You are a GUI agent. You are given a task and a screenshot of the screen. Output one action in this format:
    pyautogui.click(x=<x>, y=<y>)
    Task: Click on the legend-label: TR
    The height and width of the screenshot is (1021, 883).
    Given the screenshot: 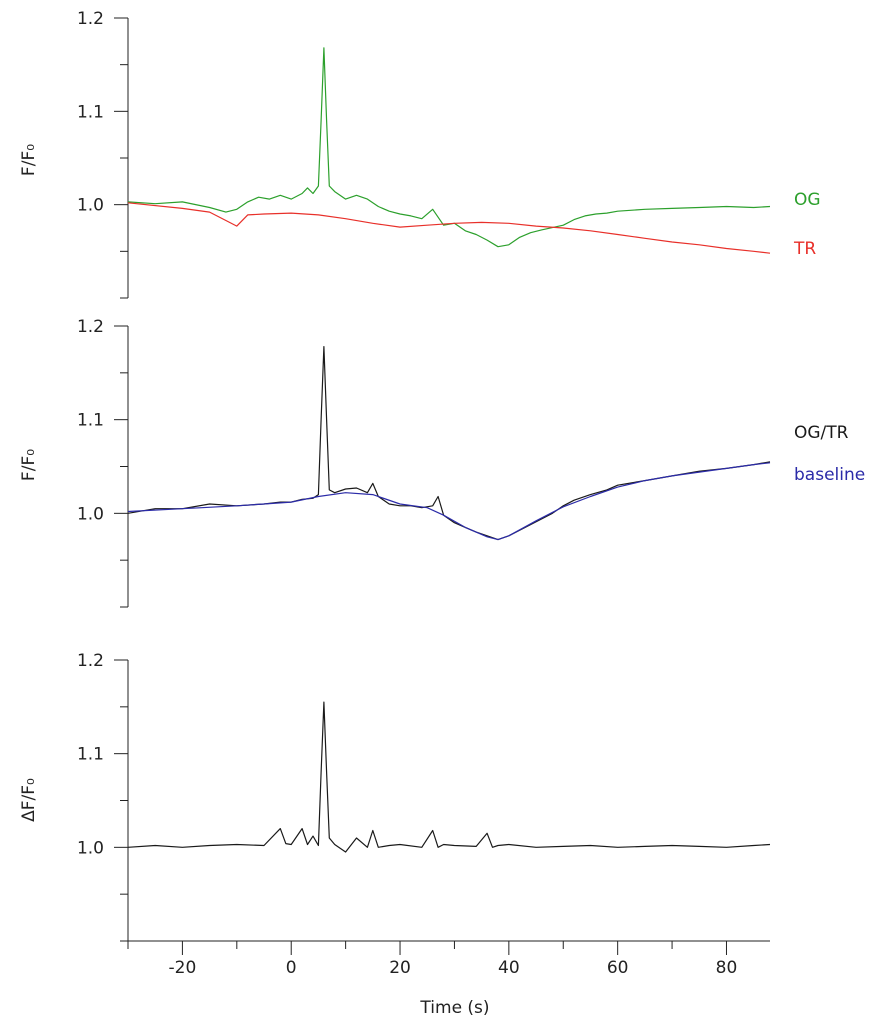 What is the action you would take?
    pyautogui.click(x=804, y=249)
    